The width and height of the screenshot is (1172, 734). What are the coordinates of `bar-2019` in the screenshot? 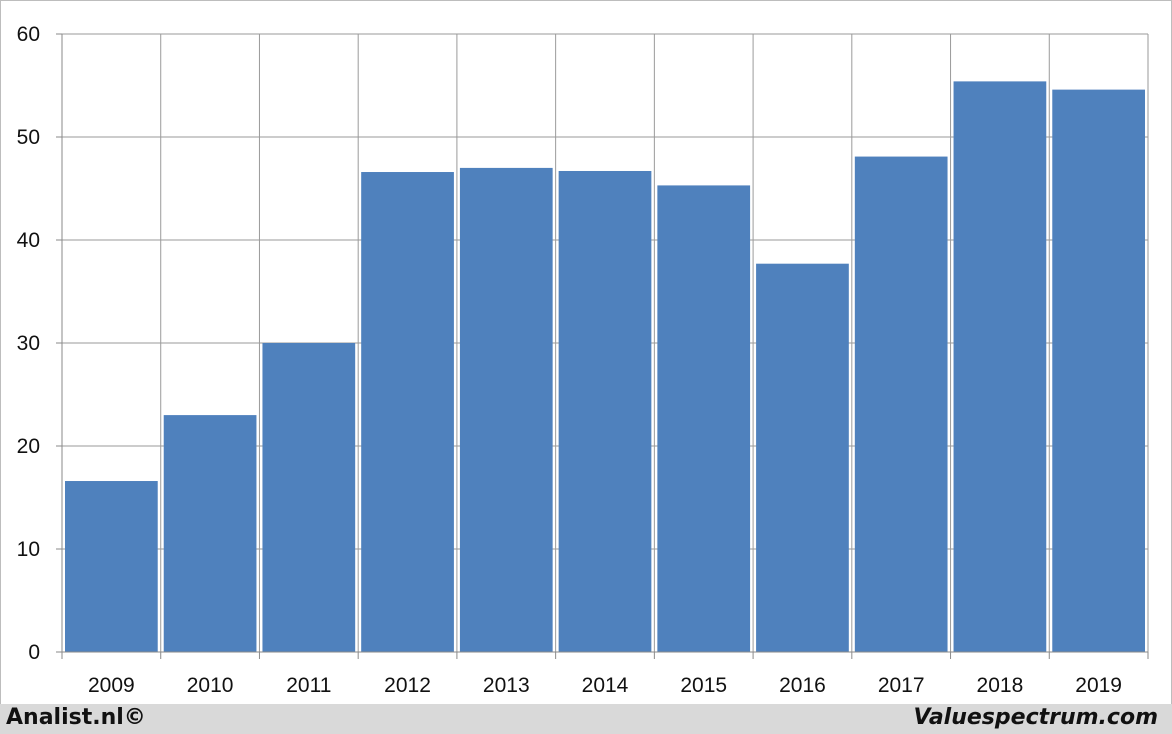 It's located at (1098, 371).